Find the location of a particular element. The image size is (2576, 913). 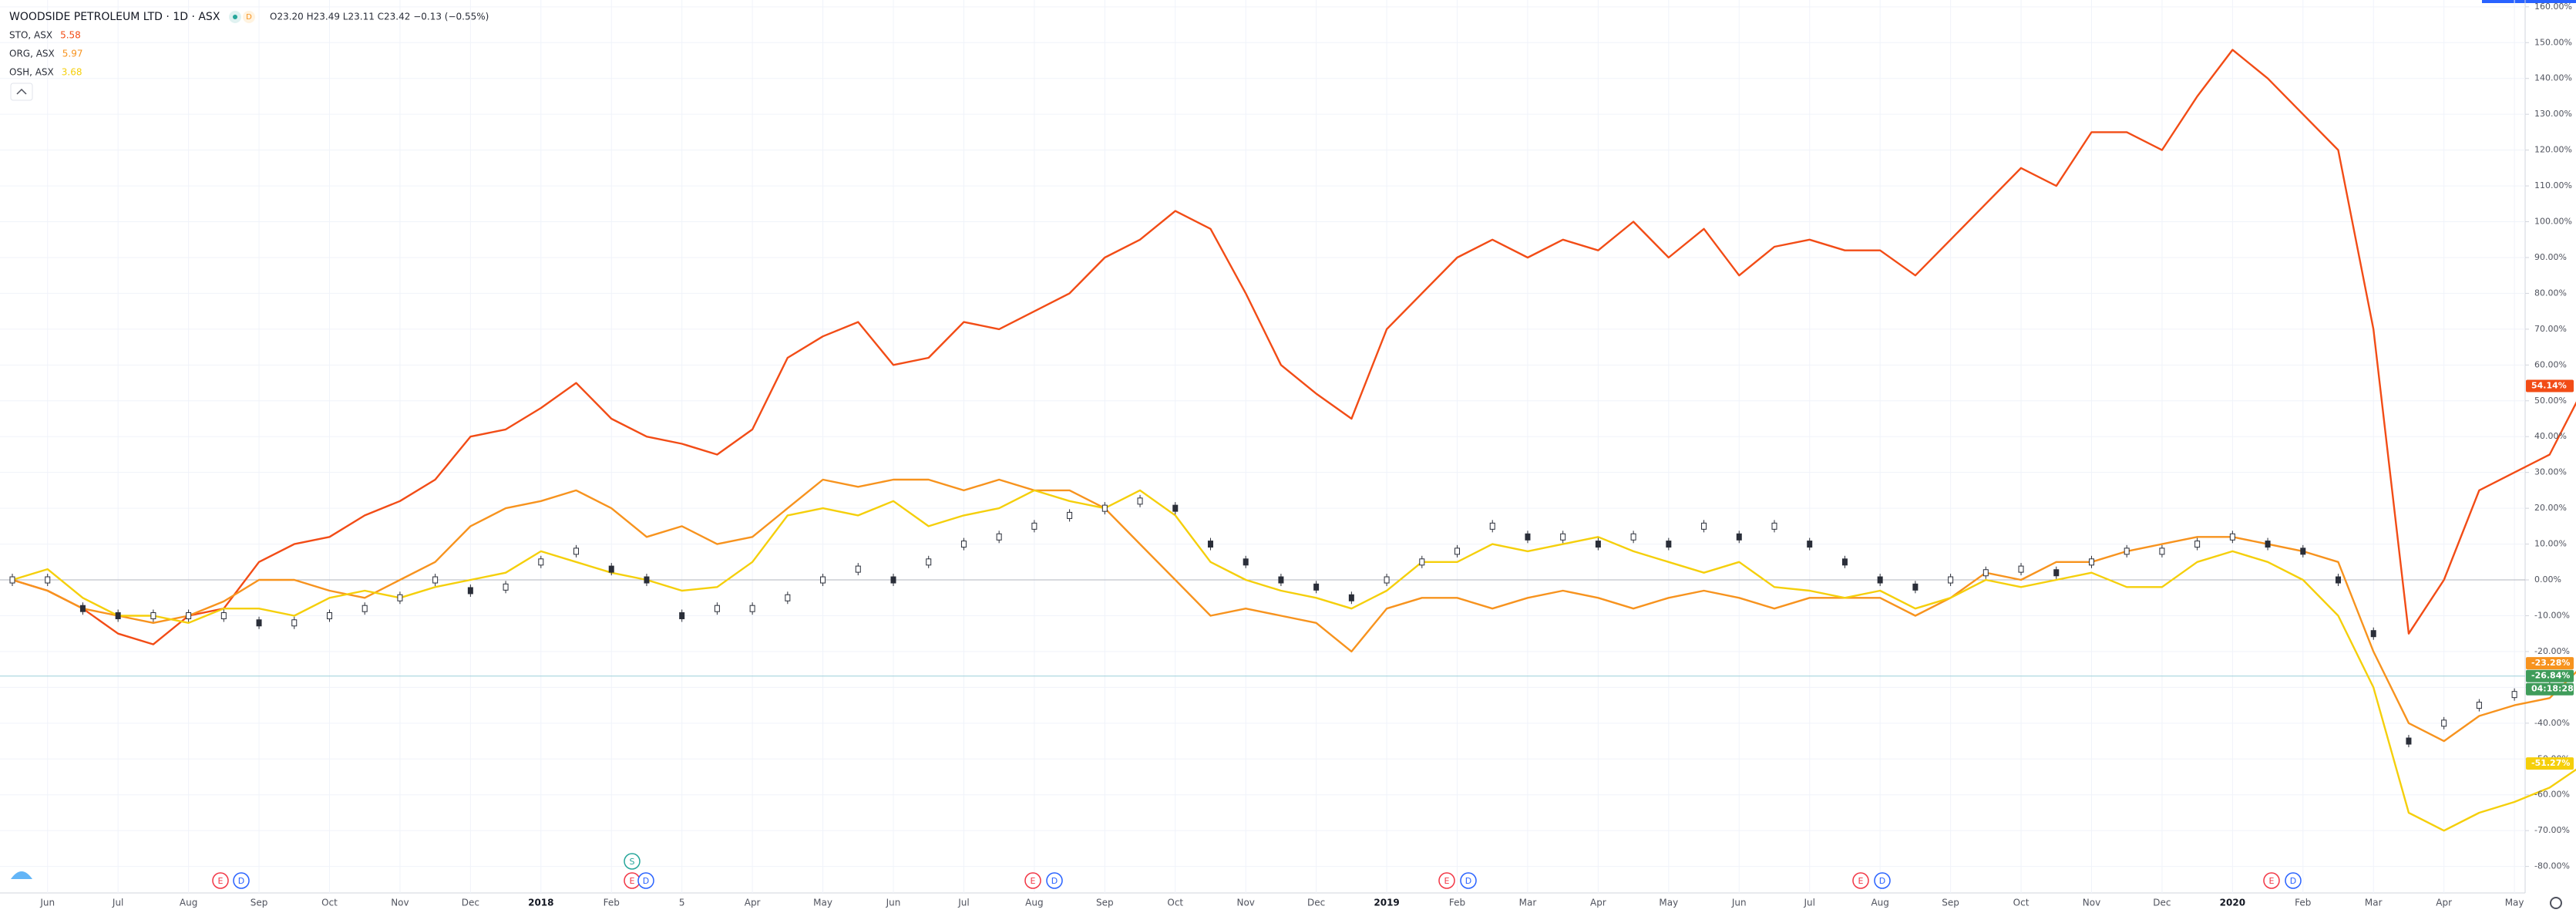

y-tick-label: -10.00% is located at coordinates (2552, 615).